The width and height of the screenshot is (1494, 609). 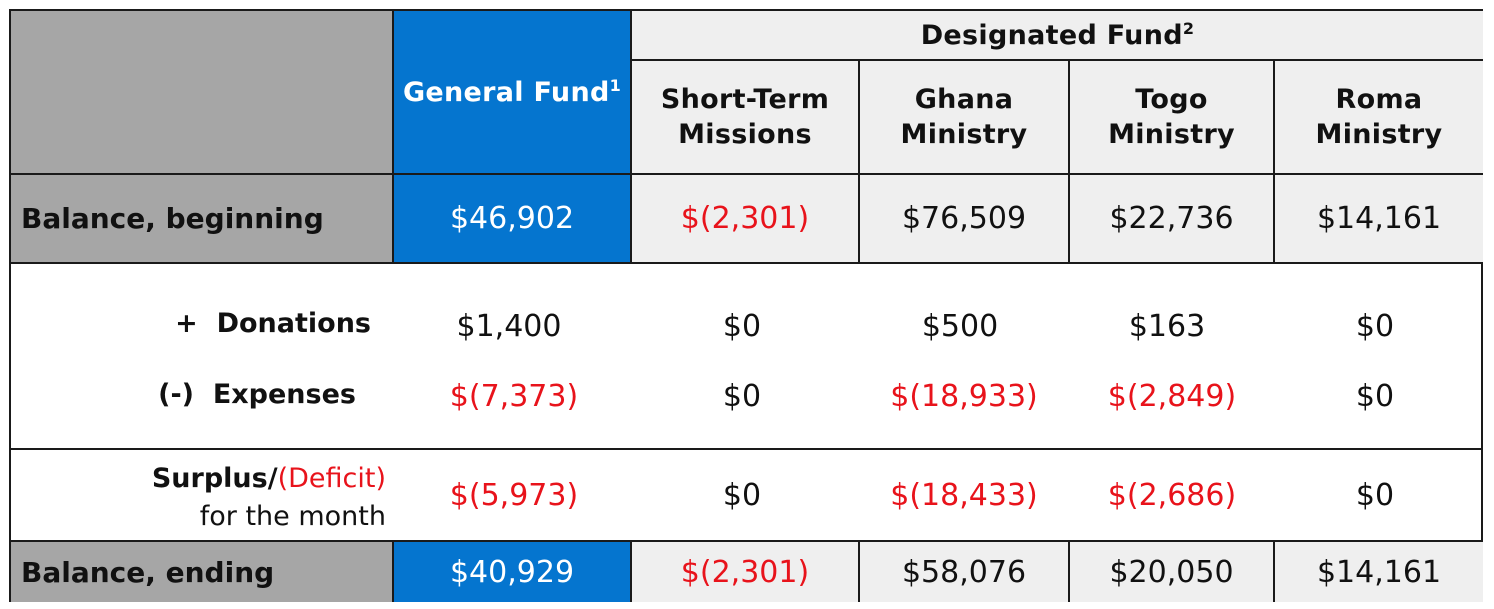 I want to click on togo-ending-value: $20,050, so click(x=1172, y=572).